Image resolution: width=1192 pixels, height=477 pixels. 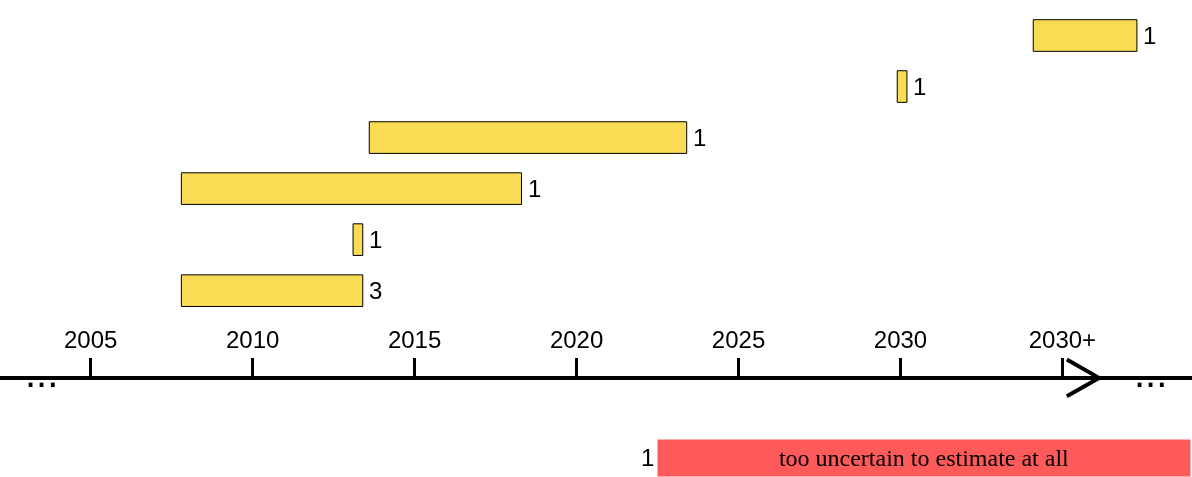 I want to click on x-tick-label: 2015, so click(x=414, y=340).